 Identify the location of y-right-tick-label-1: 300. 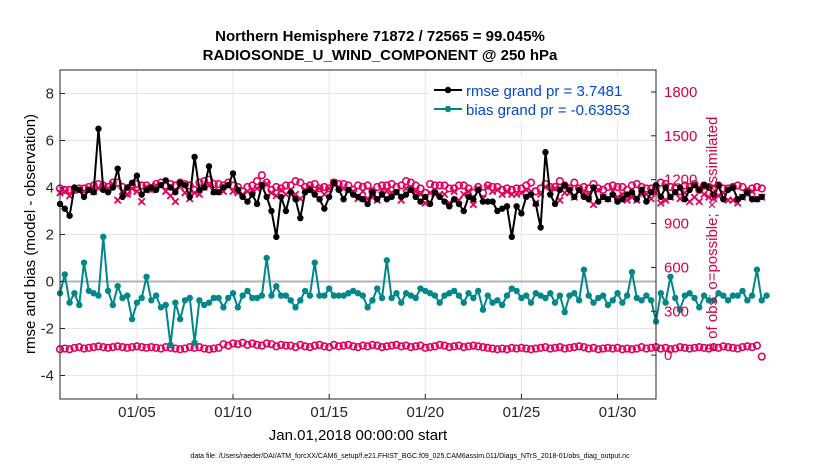
(676, 311).